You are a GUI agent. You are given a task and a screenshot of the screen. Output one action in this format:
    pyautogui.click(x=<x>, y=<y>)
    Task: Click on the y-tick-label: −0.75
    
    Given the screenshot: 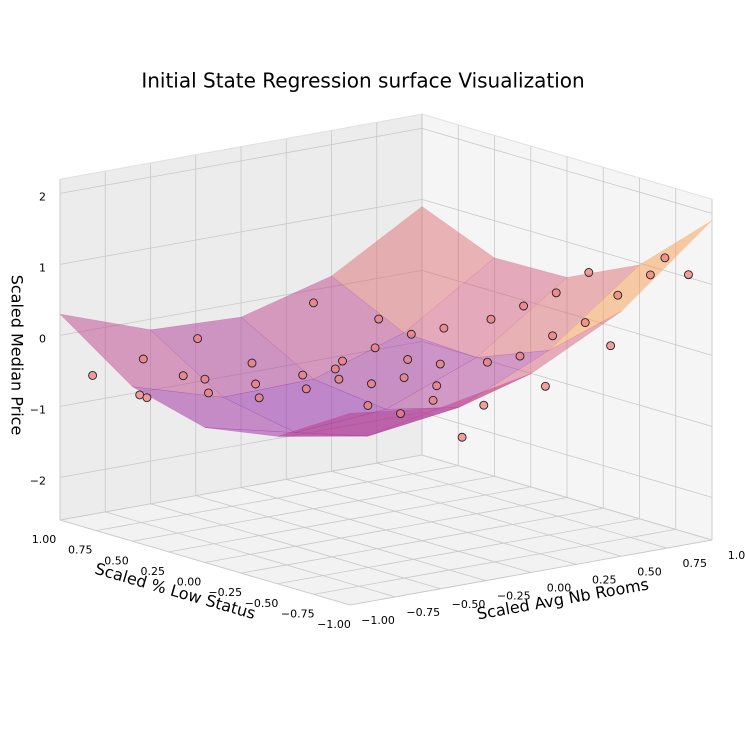 What is the action you would take?
    pyautogui.click(x=298, y=613)
    